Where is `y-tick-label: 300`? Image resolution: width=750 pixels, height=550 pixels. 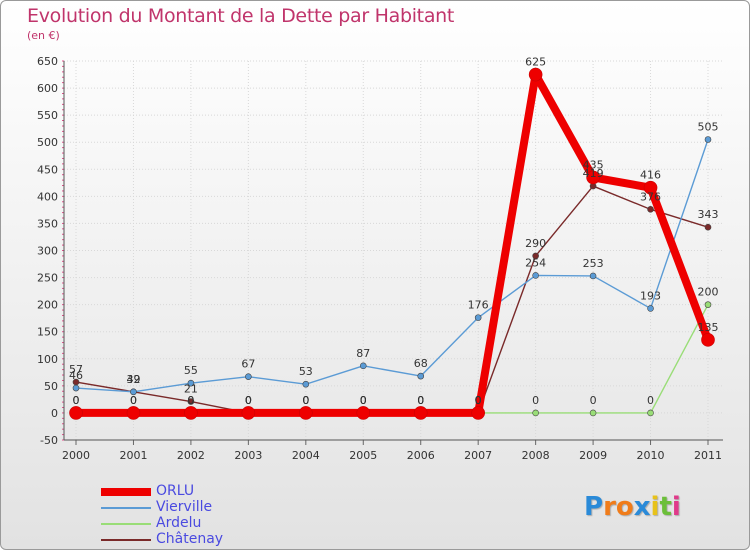
y-tick-label: 300 is located at coordinates (47, 251).